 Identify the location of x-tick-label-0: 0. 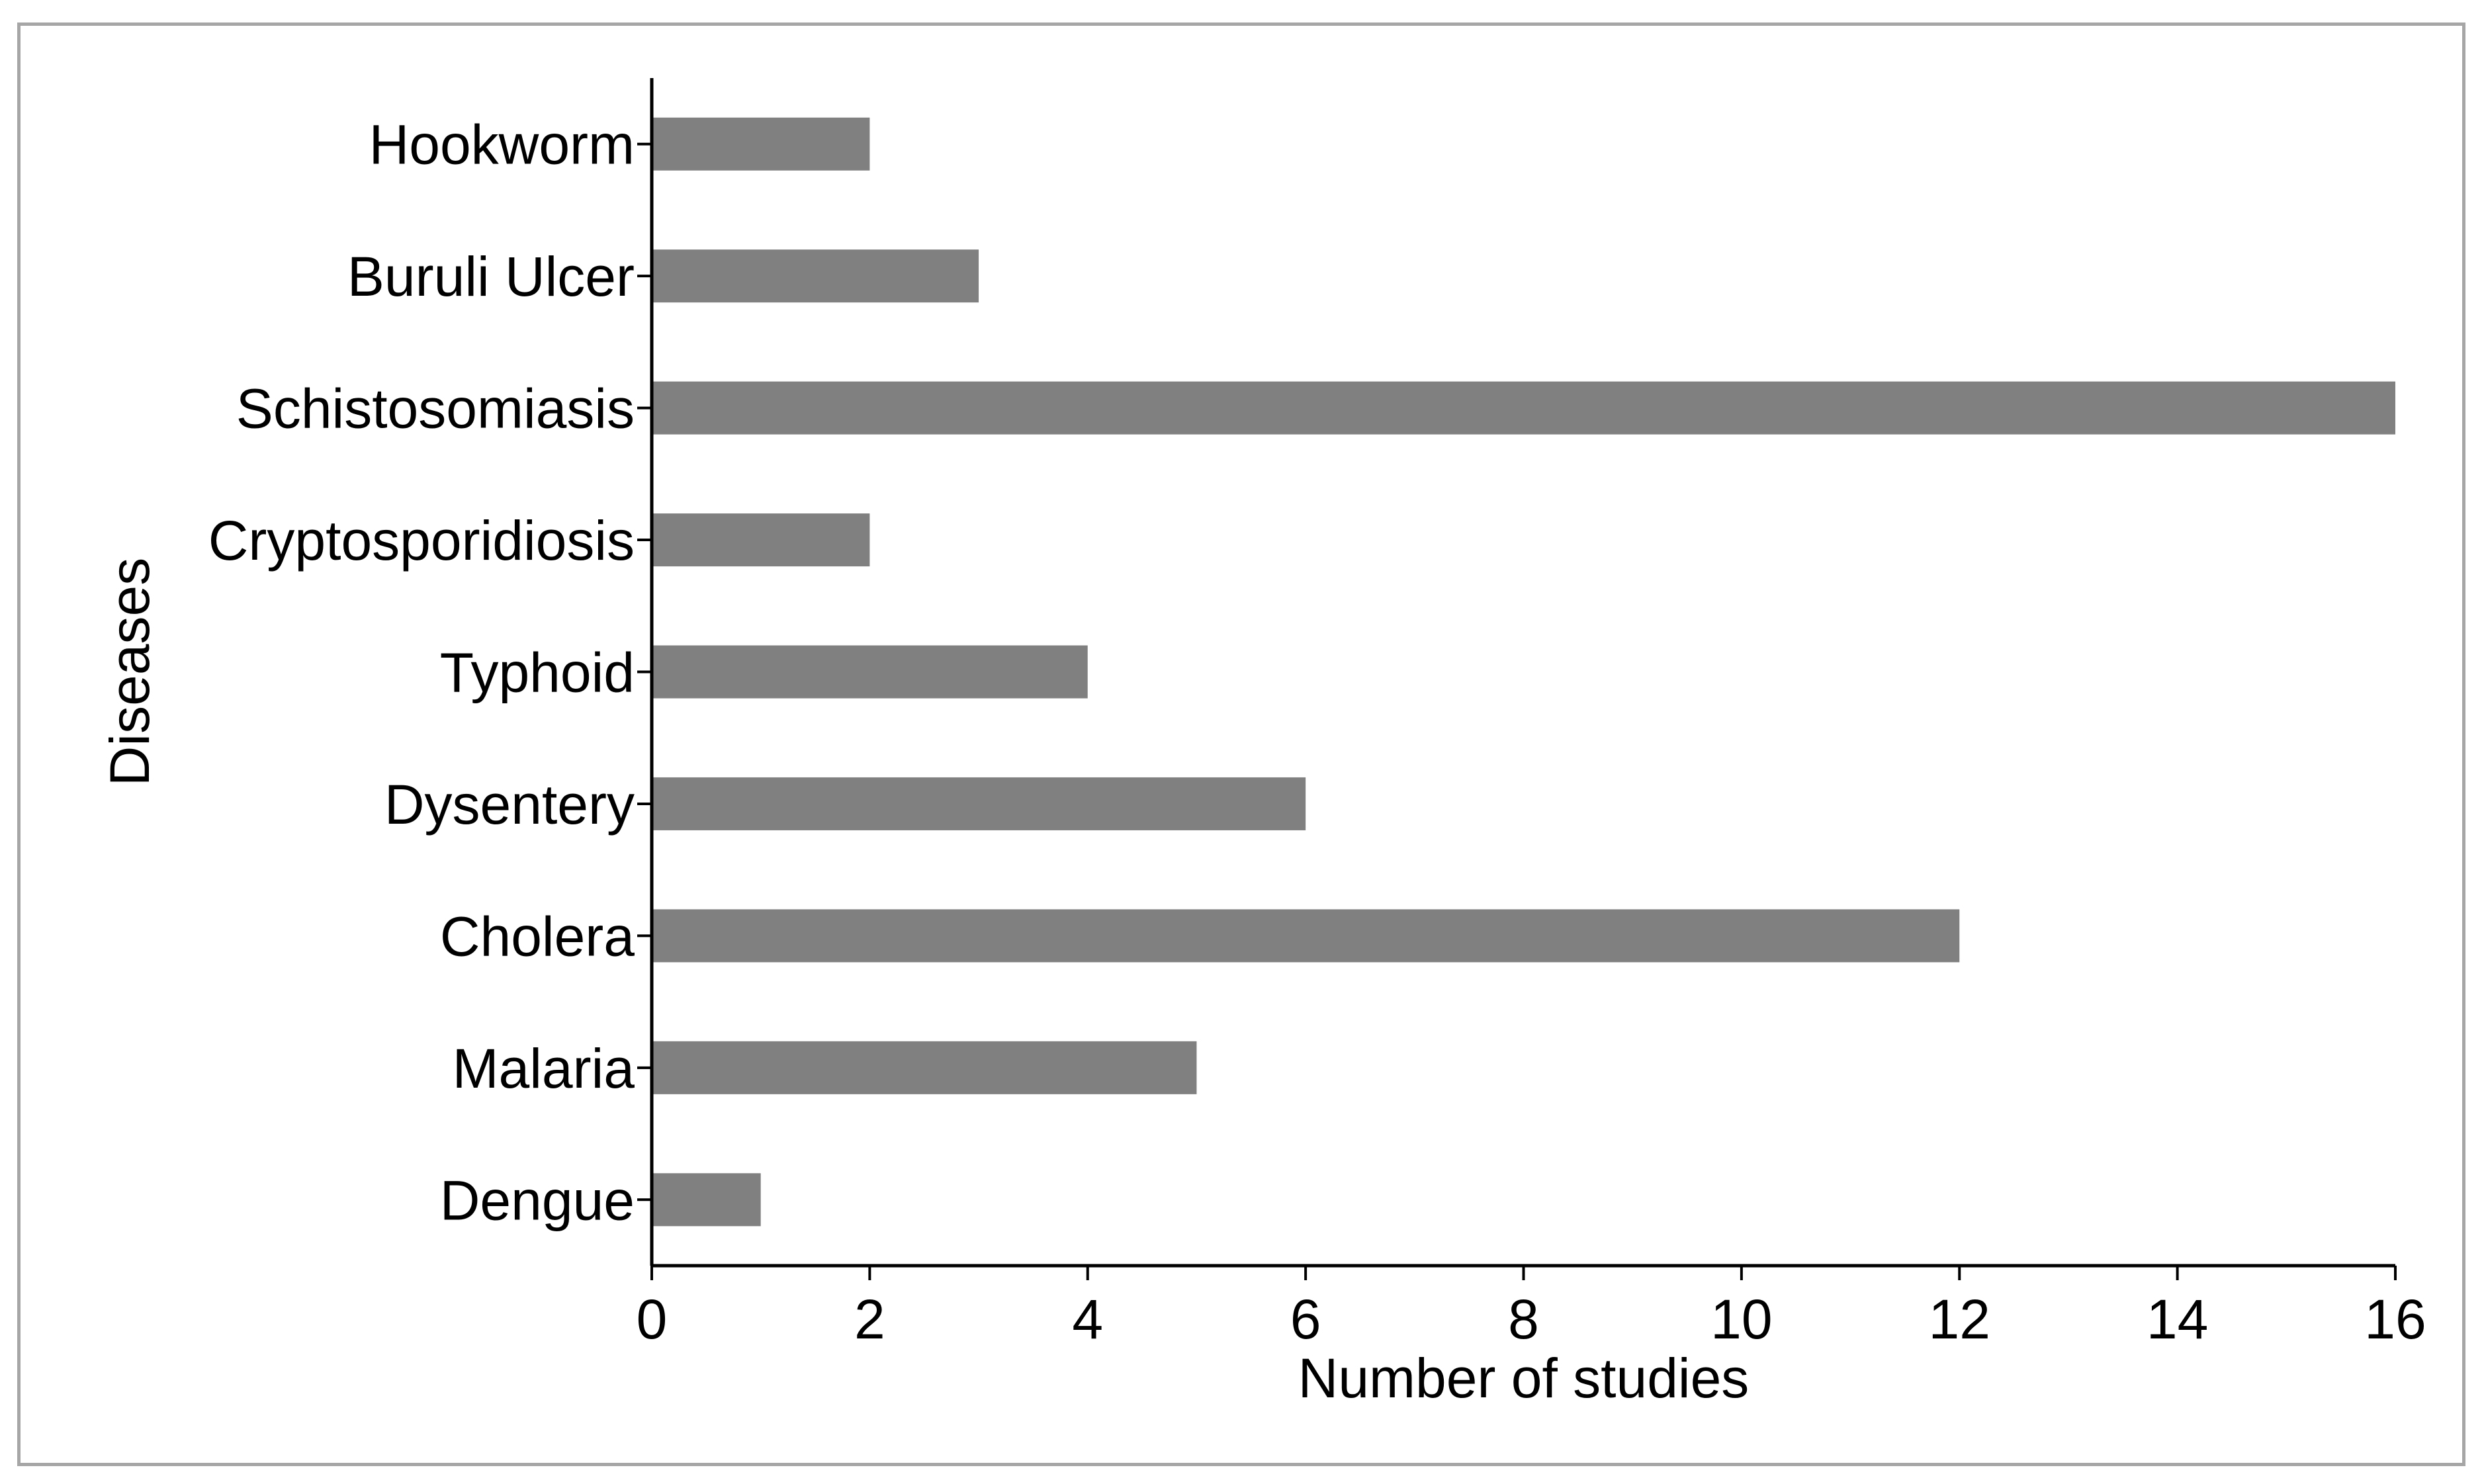
(652, 1319).